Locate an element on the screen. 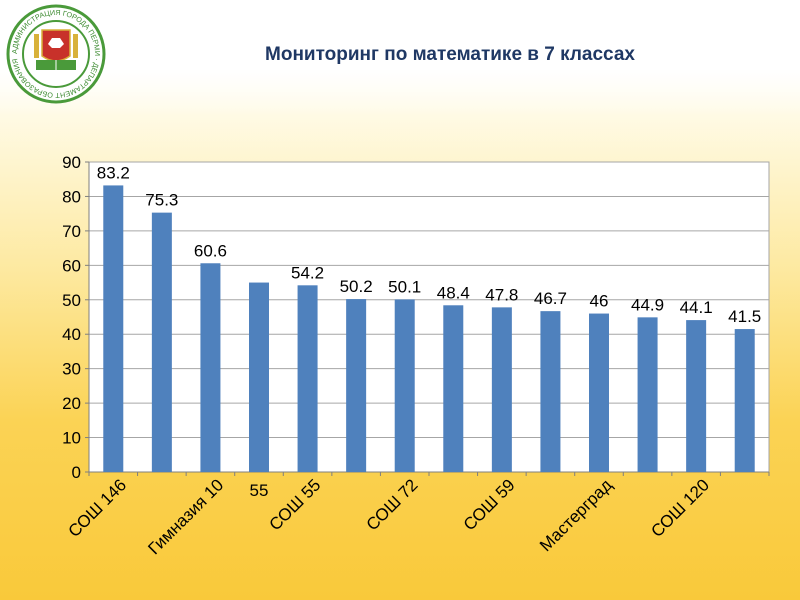  y-tick-label: 50 is located at coordinates (71, 300).